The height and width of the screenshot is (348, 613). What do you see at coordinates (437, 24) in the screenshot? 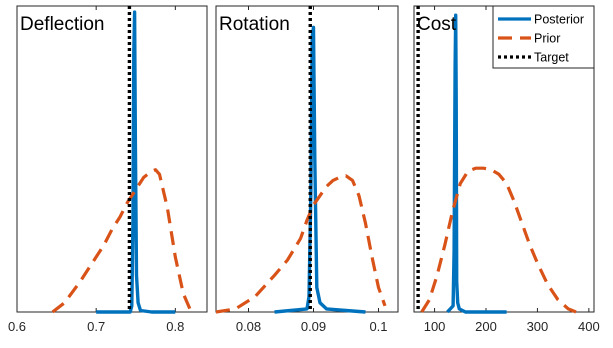
I see `panel-title: Cost` at bounding box center [437, 24].